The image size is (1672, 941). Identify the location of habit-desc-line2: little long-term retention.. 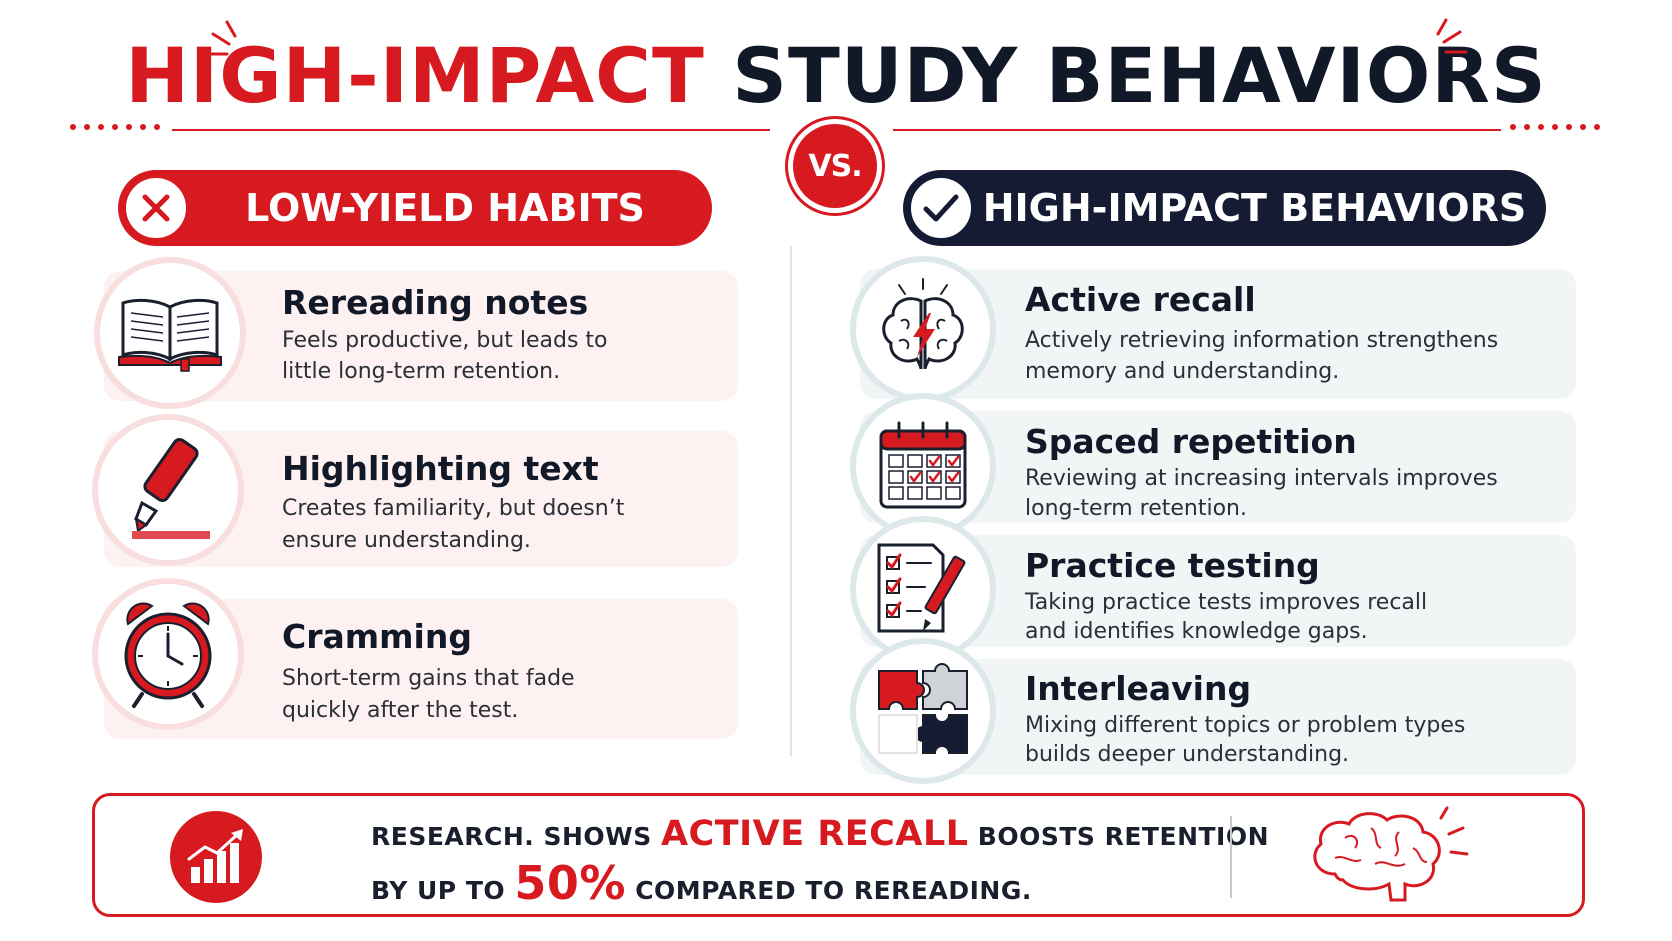
(421, 371).